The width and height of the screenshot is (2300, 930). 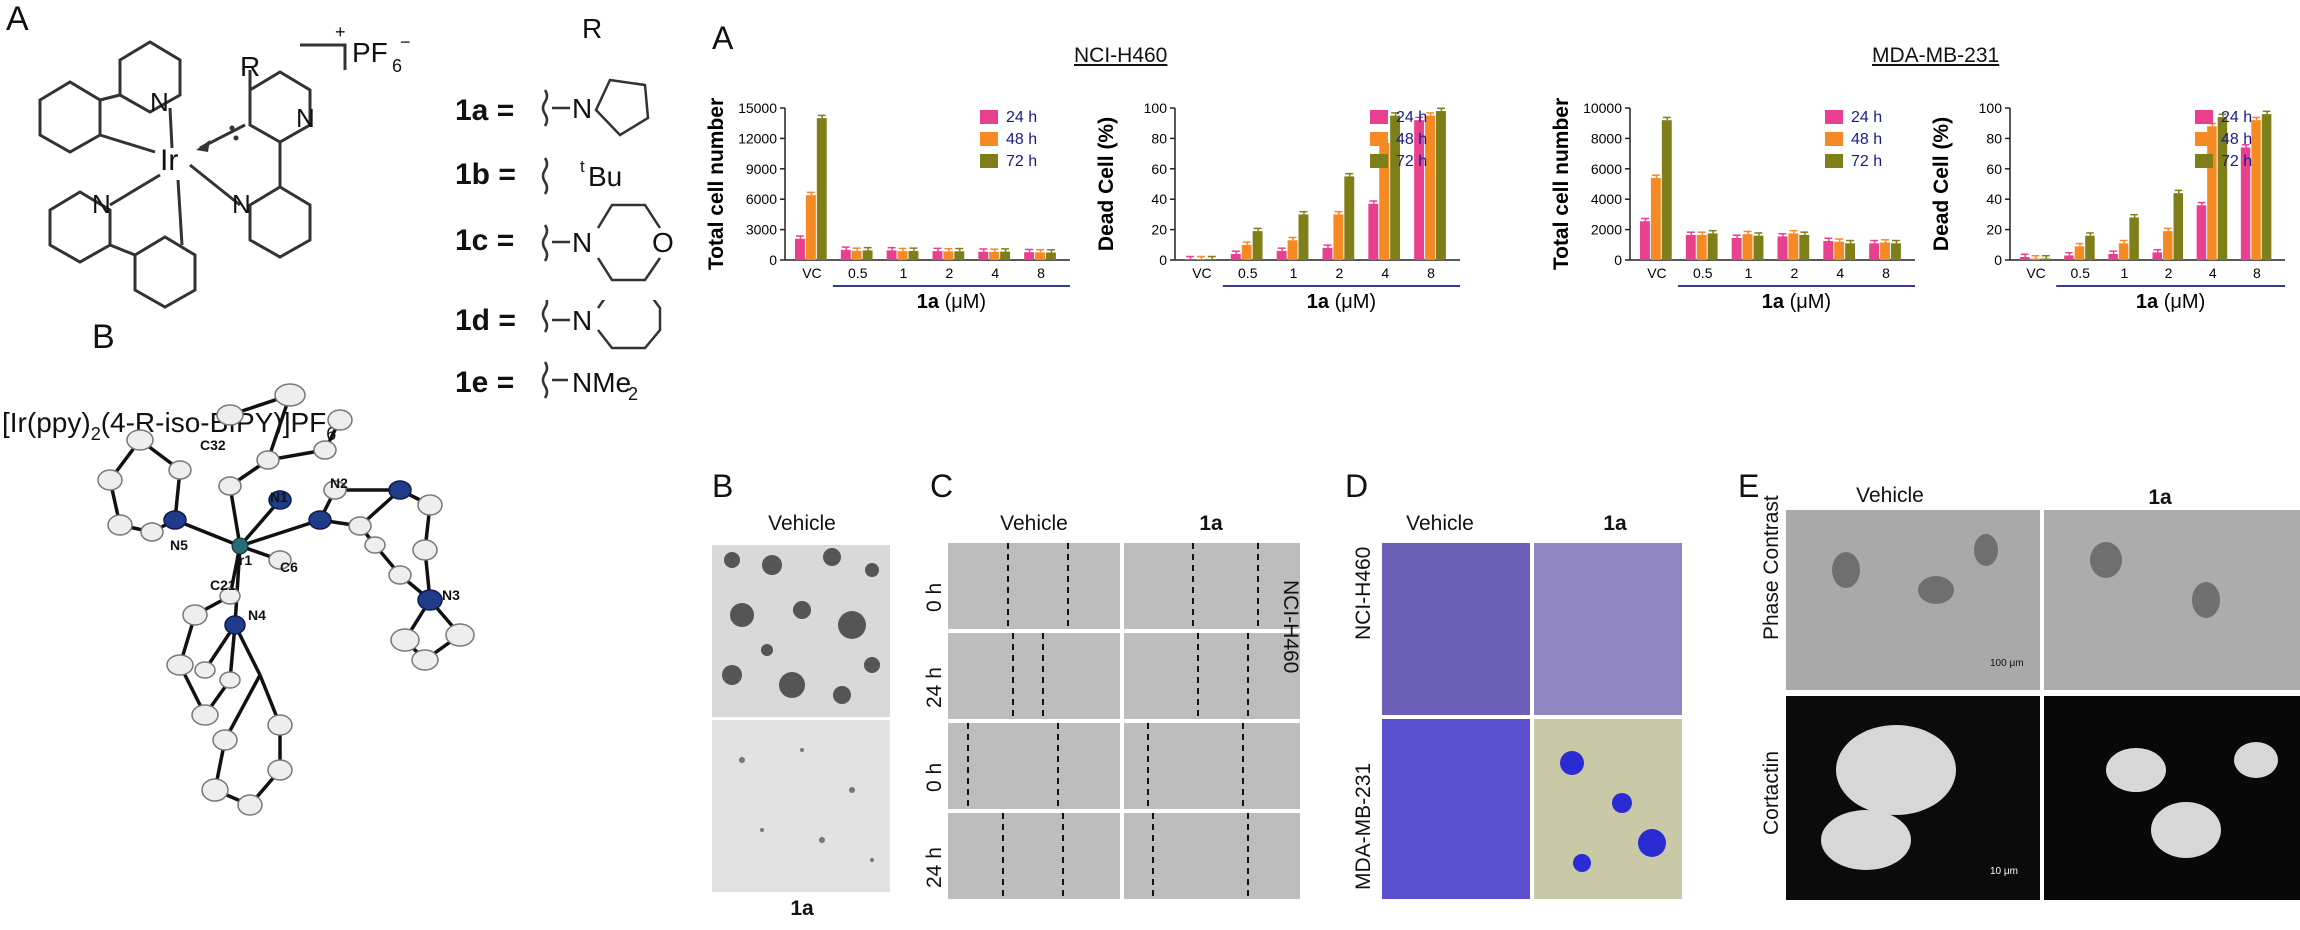 What do you see at coordinates (633, 394) in the screenshot?
I see `nme2-sub: 2` at bounding box center [633, 394].